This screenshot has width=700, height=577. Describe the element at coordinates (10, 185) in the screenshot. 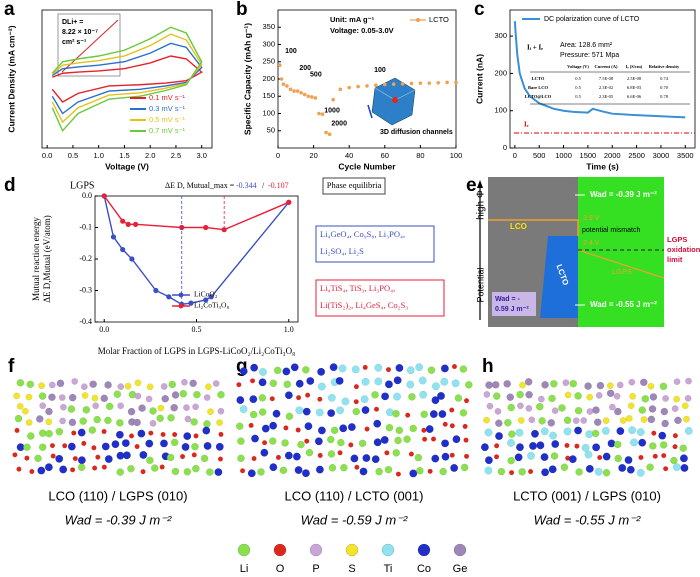

I see `panel-label: d` at that location.